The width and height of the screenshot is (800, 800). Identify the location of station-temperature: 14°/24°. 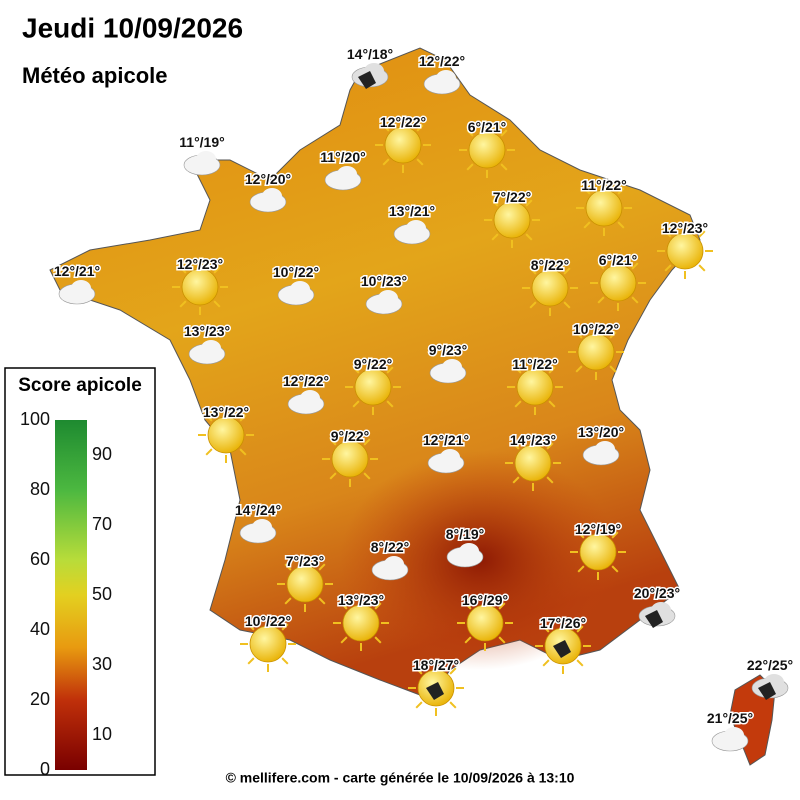
(258, 510).